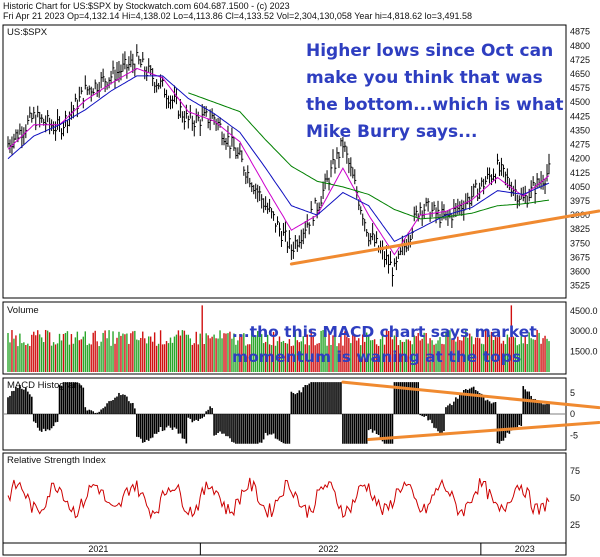 The height and width of the screenshot is (557, 600). I want to click on macd-series, so click(284, 413).